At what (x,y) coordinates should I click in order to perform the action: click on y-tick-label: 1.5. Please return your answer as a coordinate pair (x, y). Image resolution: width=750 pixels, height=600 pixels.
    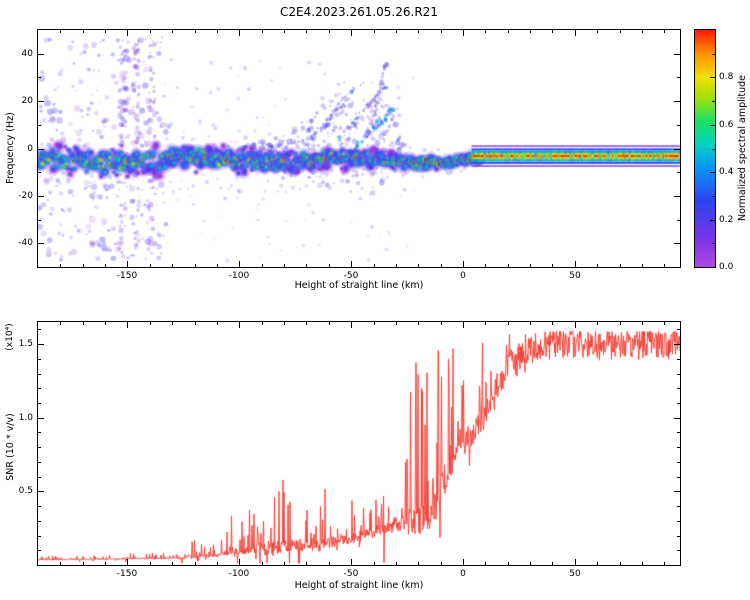
    Looking at the image, I should click on (25, 344).